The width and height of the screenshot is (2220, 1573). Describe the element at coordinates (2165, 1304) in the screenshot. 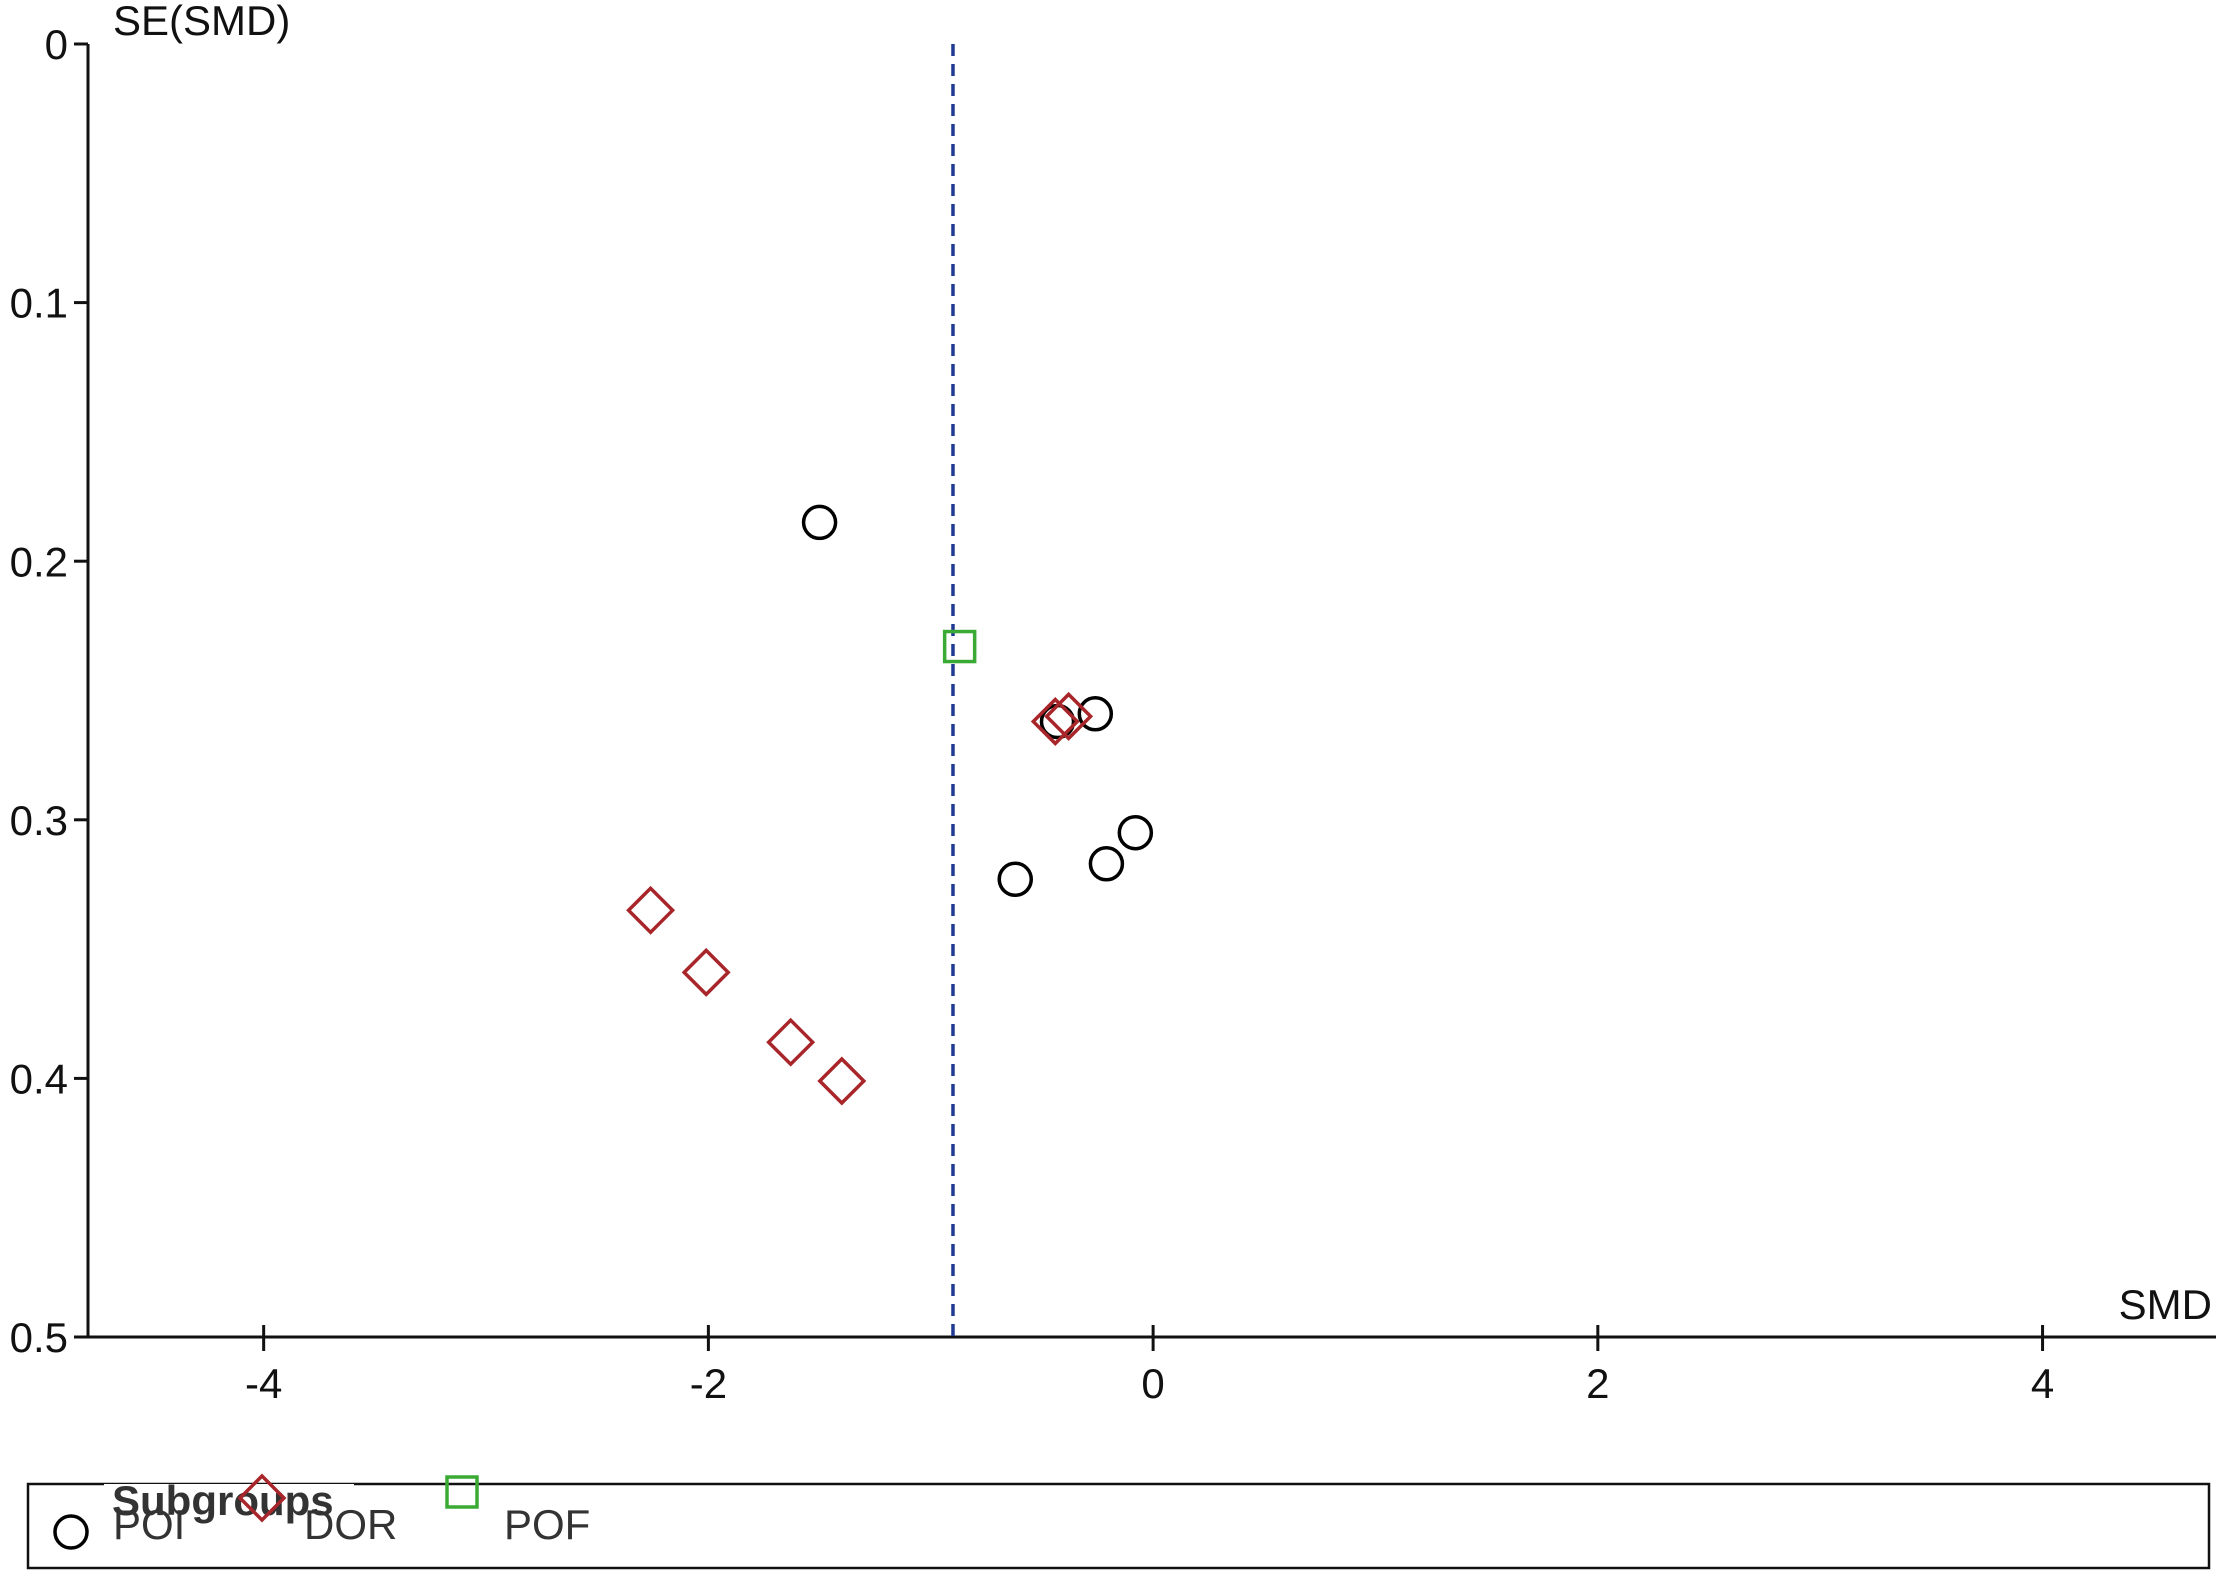

I see `x-axis-label: SMD` at that location.